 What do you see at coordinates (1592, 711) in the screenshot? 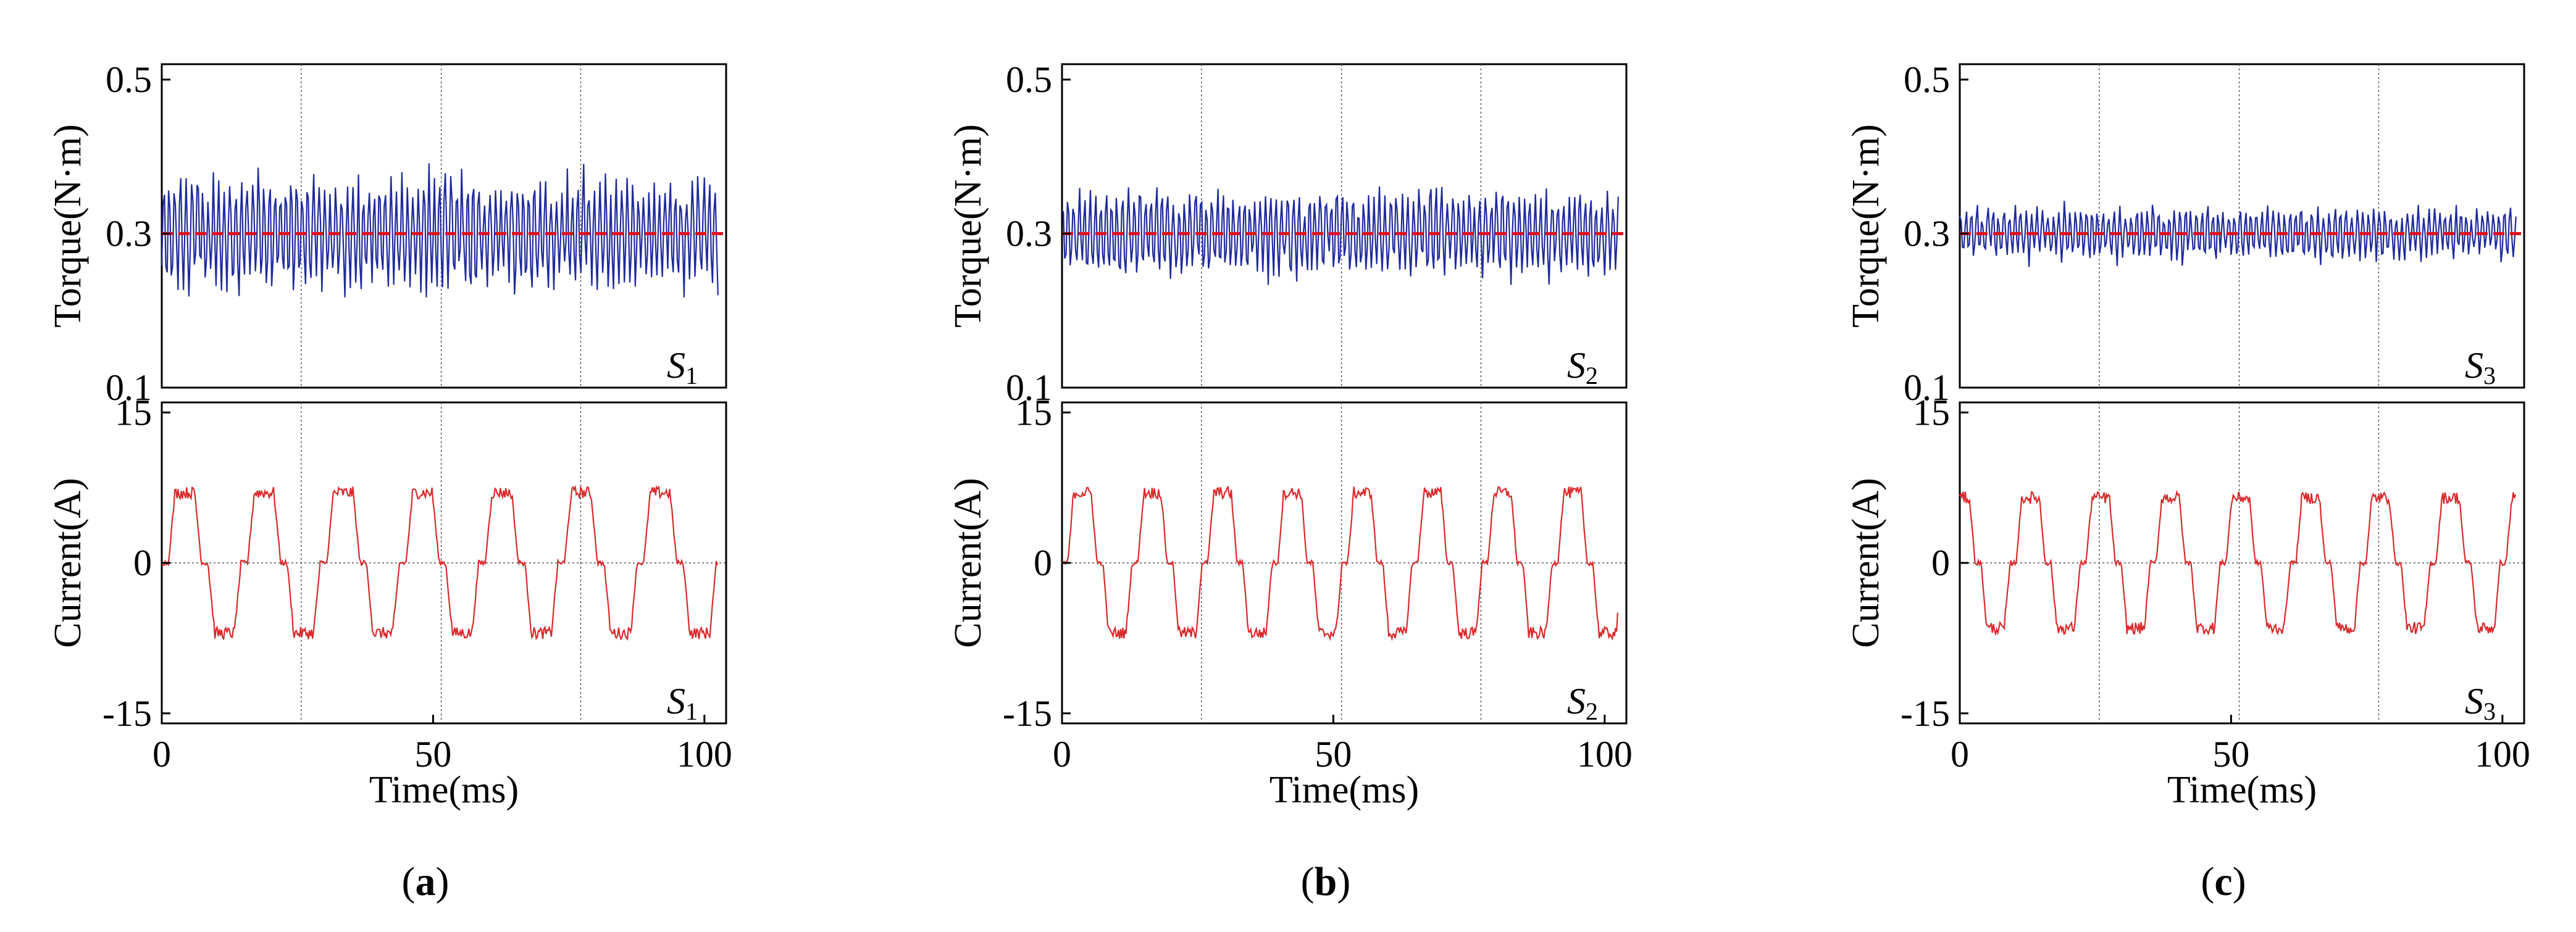
I see `current-scheme-label-index: 2` at bounding box center [1592, 711].